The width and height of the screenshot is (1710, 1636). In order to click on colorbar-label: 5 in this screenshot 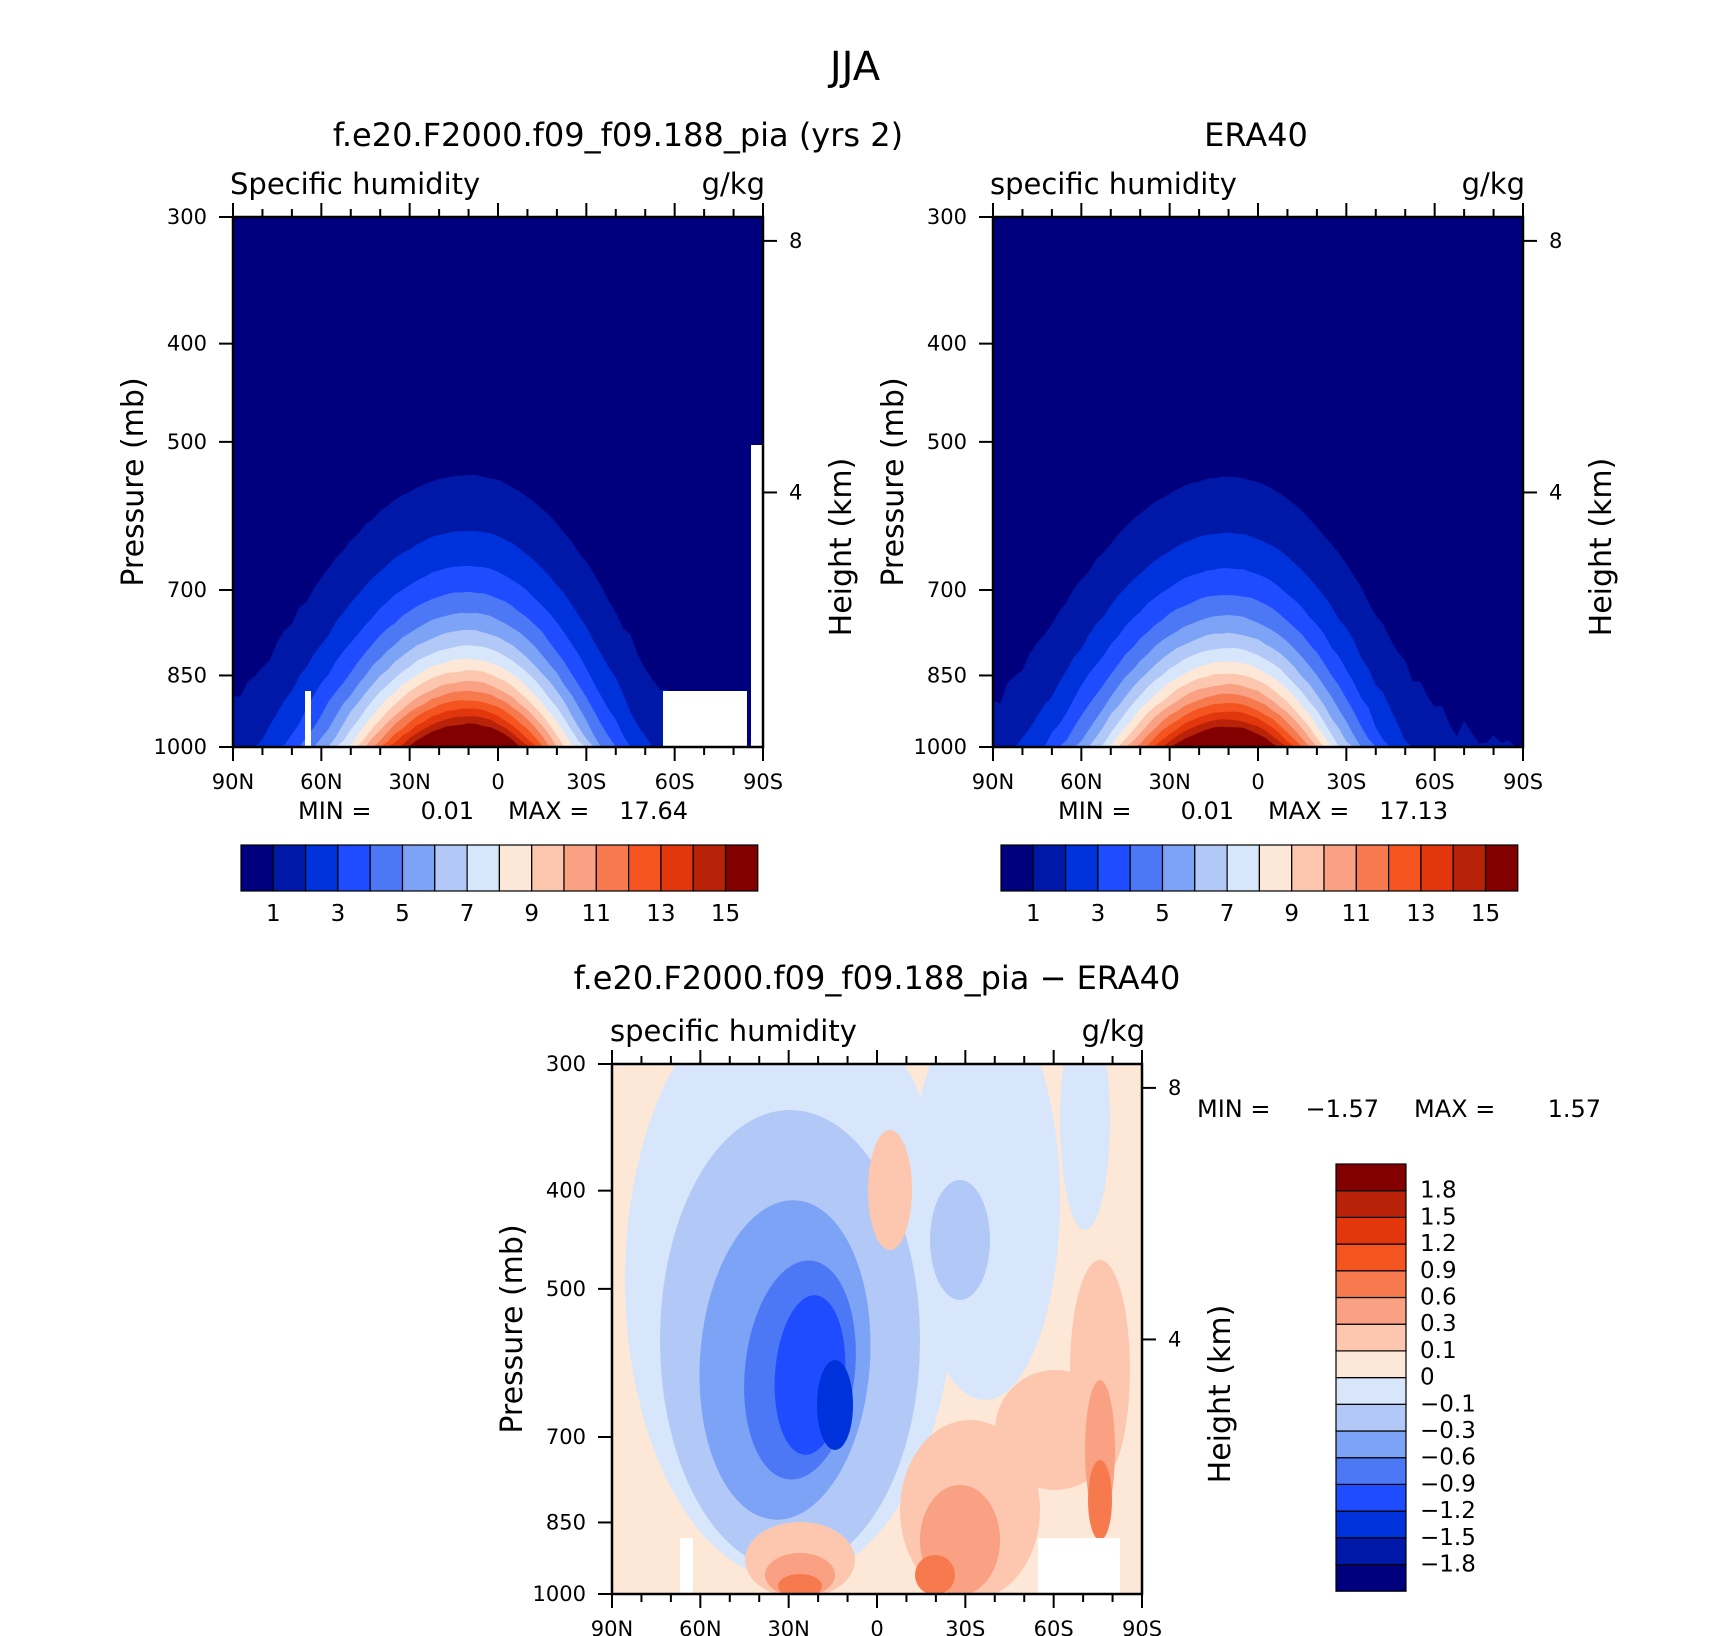, I will do `click(1162, 914)`.